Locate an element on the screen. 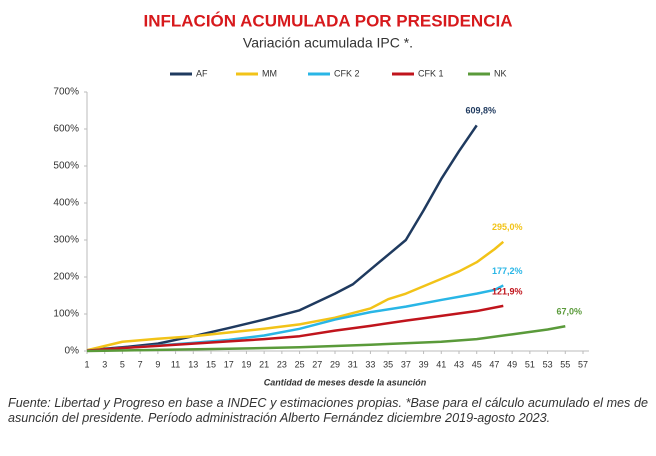  x-tick-label: 29 is located at coordinates (335, 364).